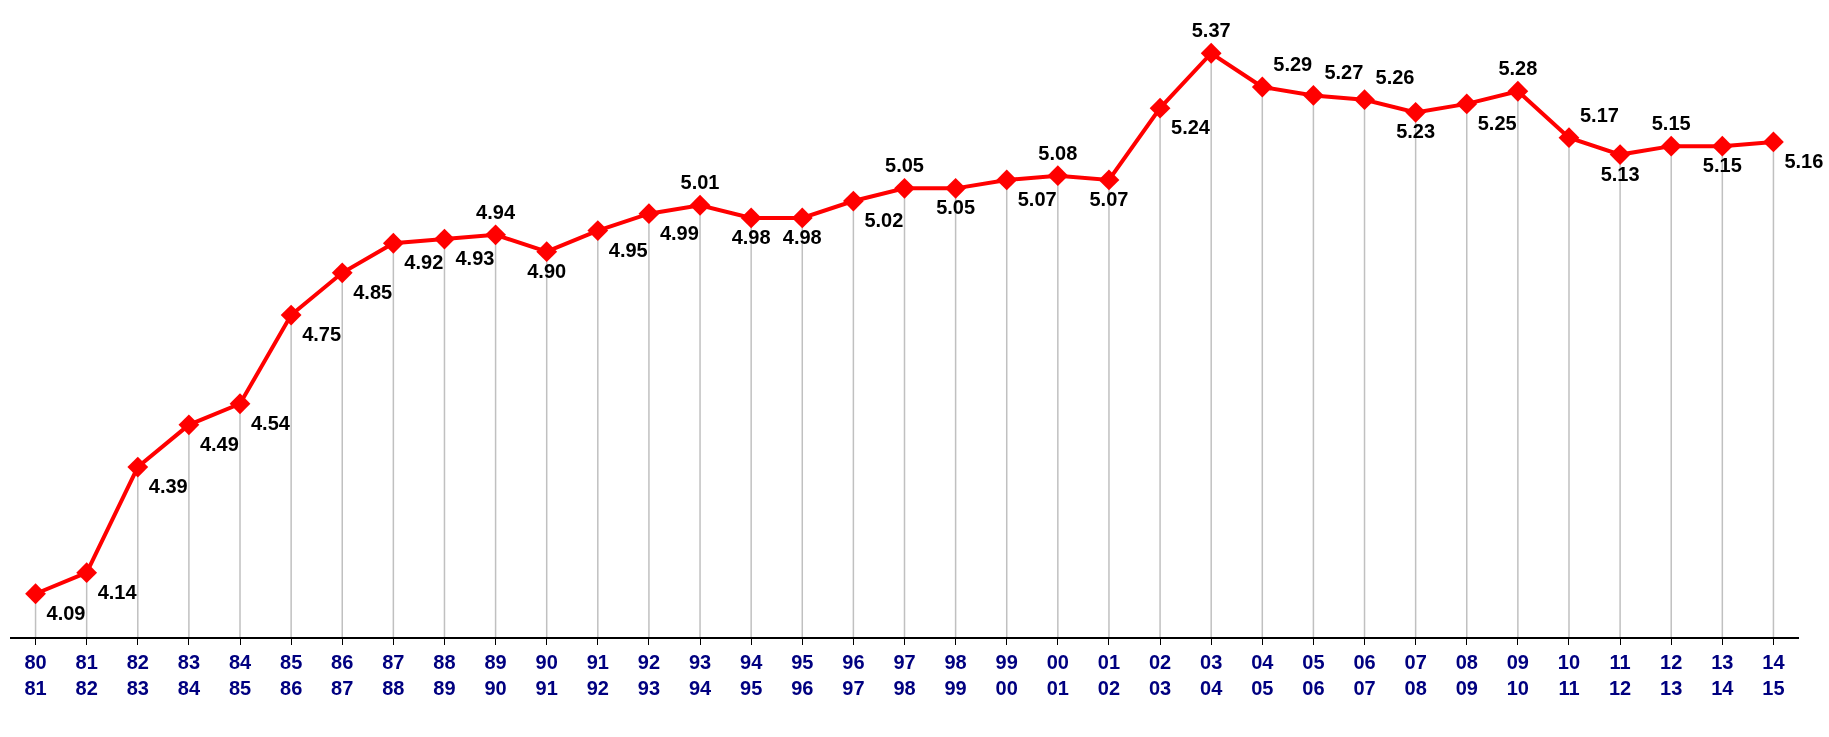  Describe the element at coordinates (219, 443) in the screenshot. I see `data-label: 4.49` at that location.